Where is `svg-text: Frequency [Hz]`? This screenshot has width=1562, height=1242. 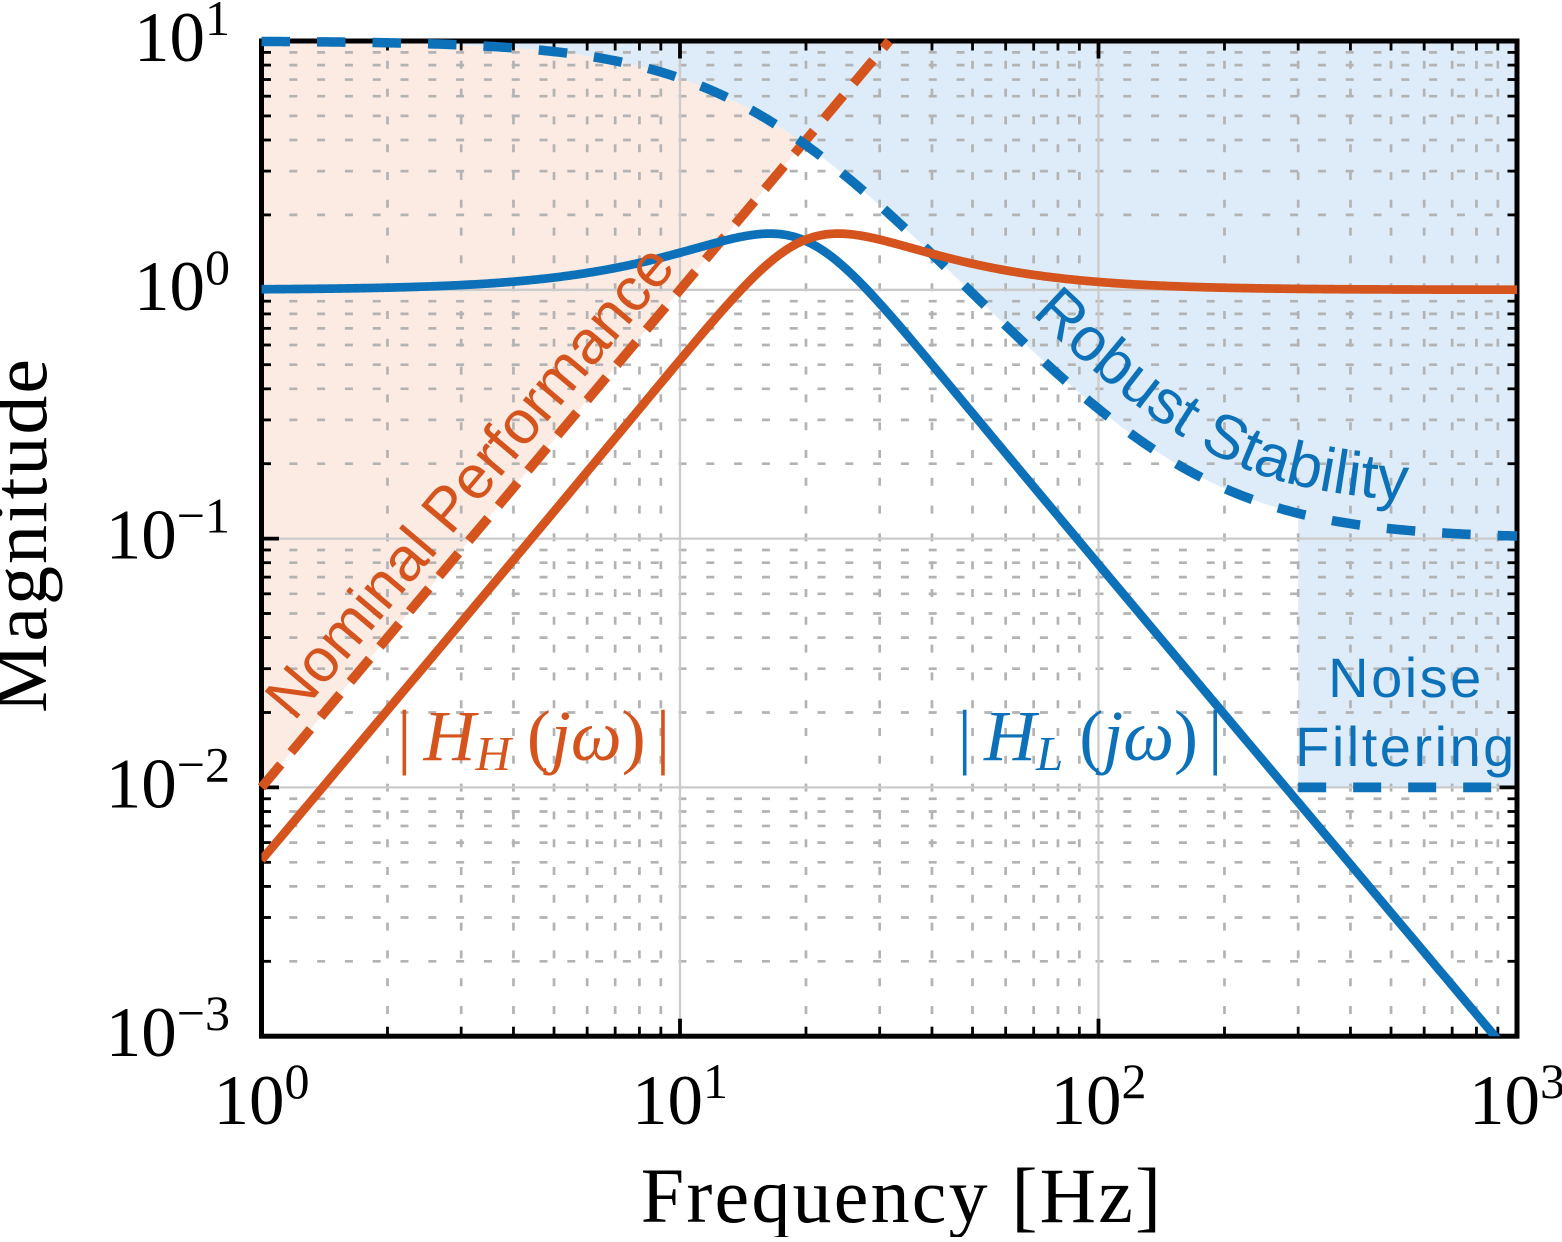
svg-text: Frequency [Hz] is located at coordinates (902, 1194).